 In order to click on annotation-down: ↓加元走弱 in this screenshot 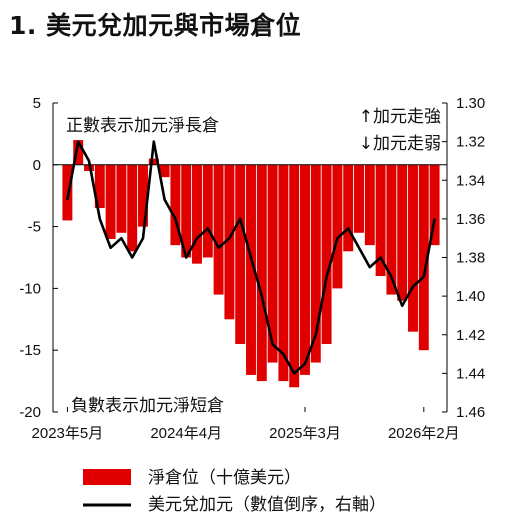, I will do `click(400, 144)`.